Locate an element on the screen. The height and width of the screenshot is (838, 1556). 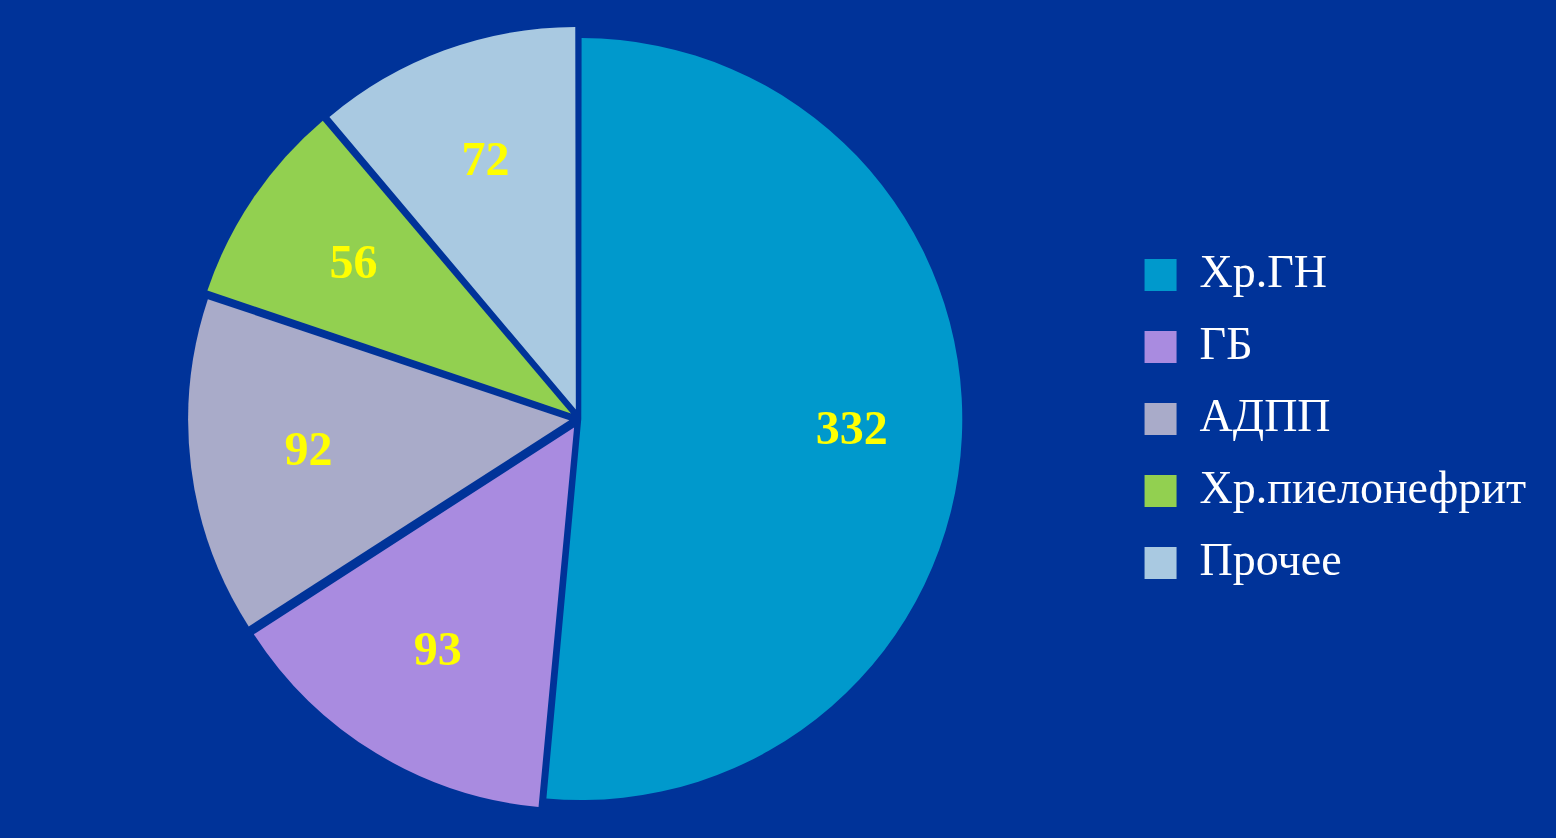
data-label: 92 is located at coordinates (308, 449).